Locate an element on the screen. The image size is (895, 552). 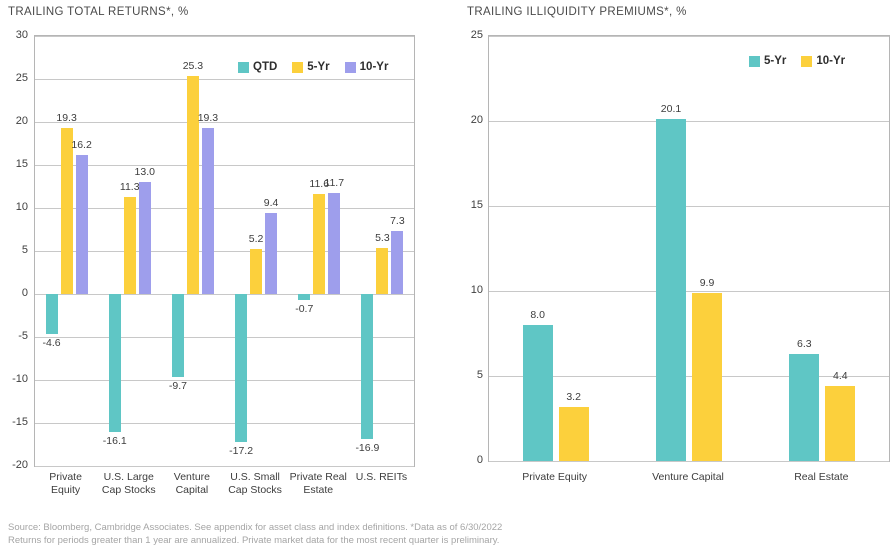
bar-value-label: 25.3 is located at coordinates (193, 66).